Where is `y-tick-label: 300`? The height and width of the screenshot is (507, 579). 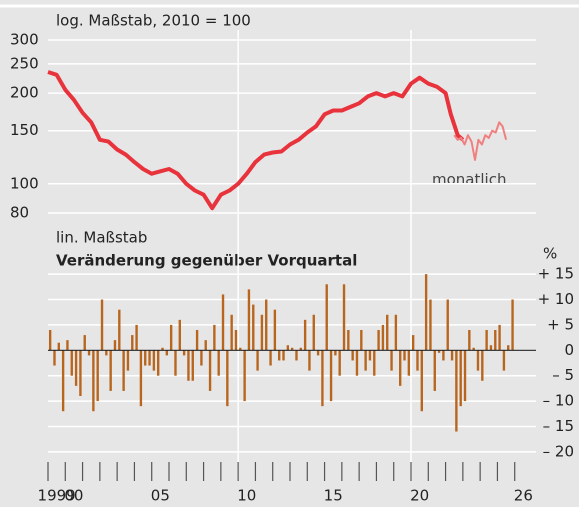 y-tick-label: 300 is located at coordinates (24, 40).